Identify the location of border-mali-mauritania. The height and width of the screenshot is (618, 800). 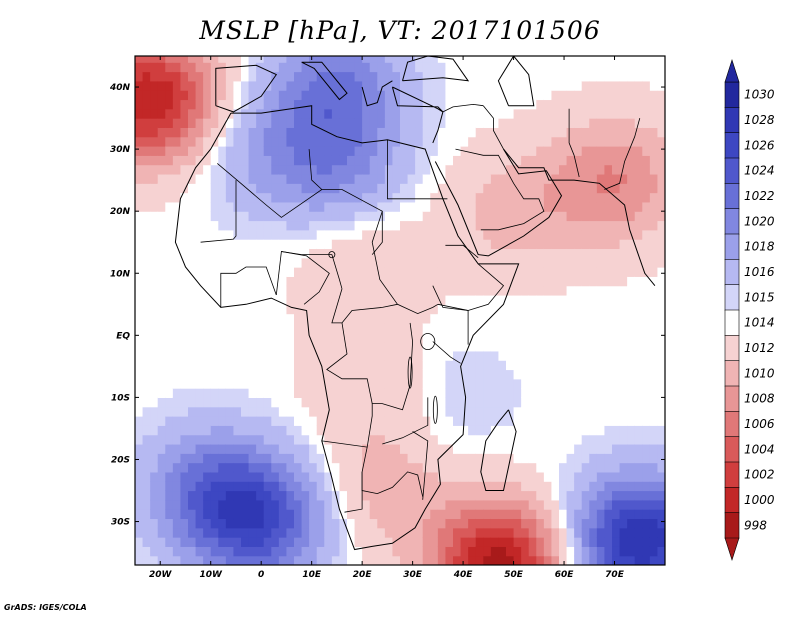
(218, 211).